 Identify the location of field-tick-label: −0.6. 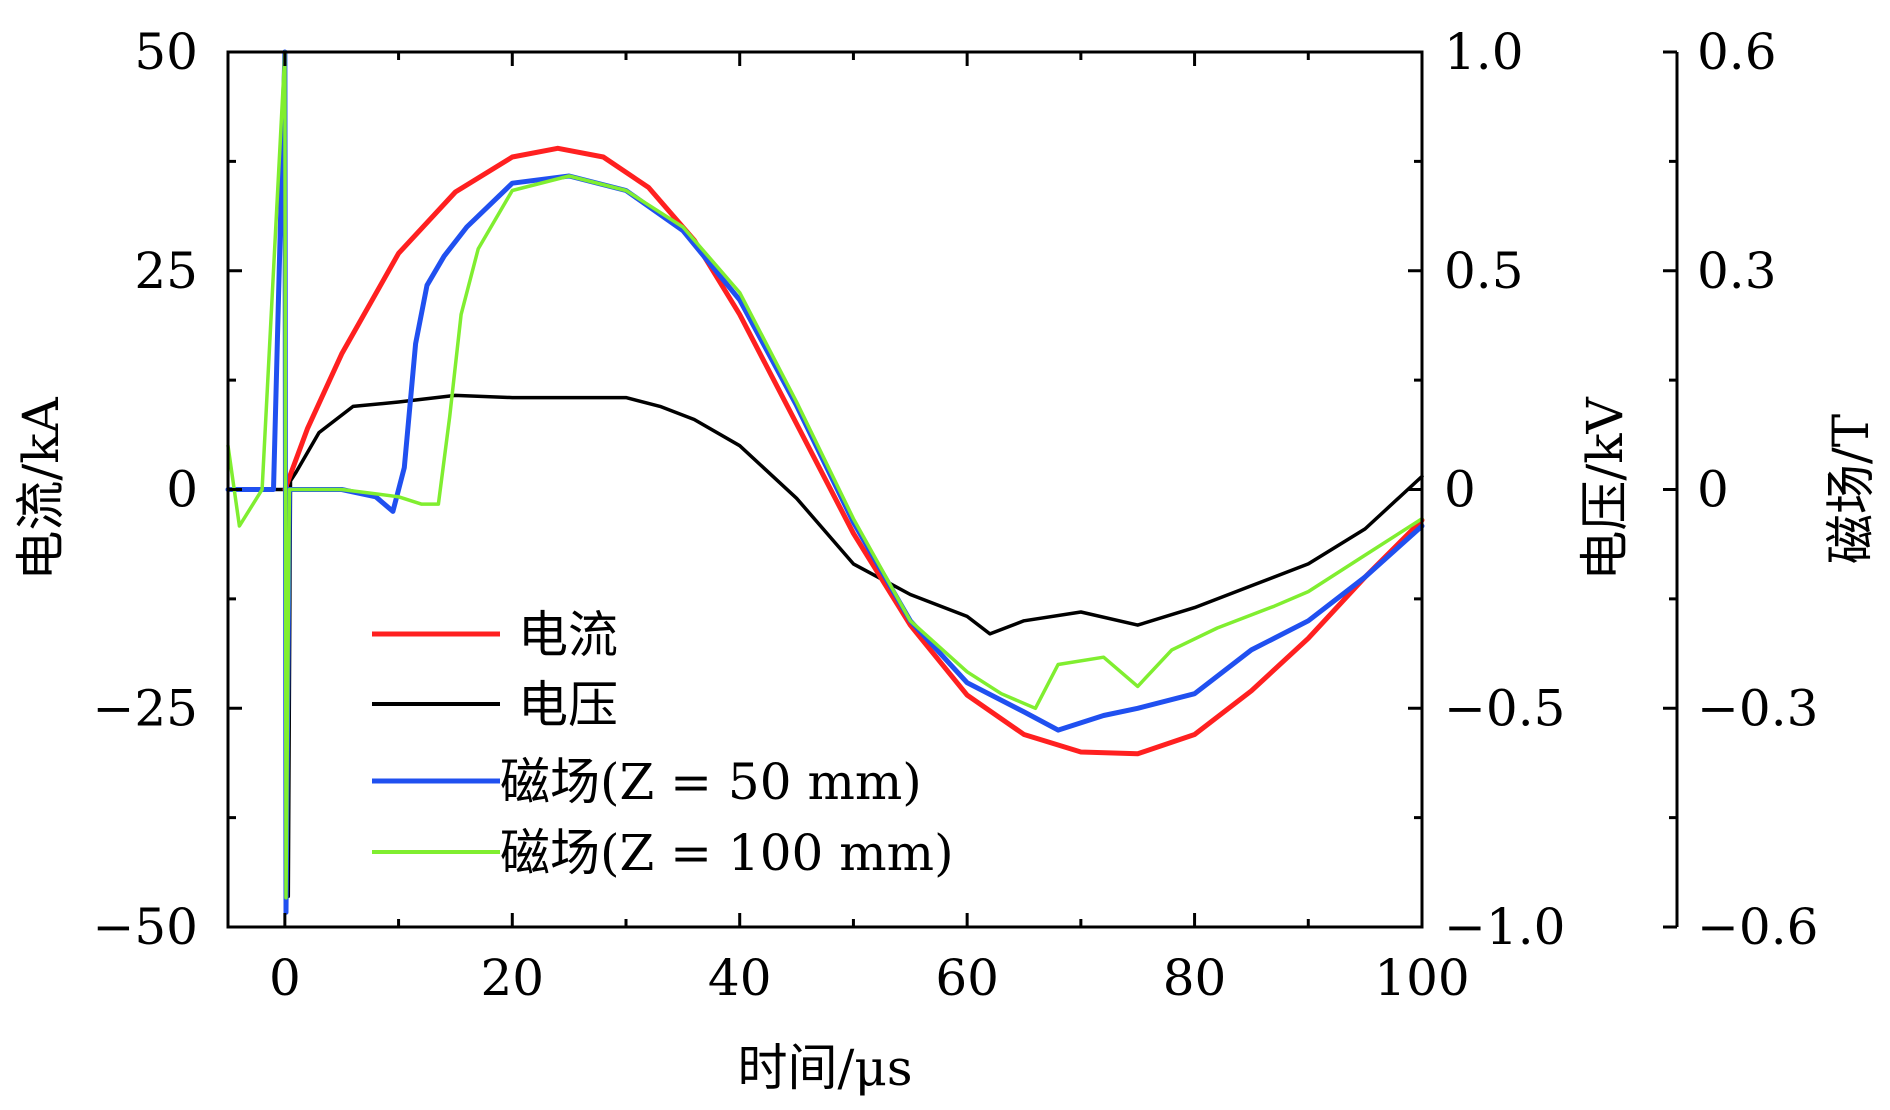
(1757, 927).